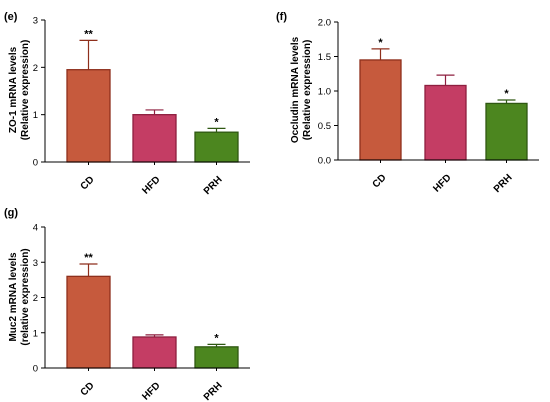 The height and width of the screenshot is (402, 550). Describe the element at coordinates (506, 131) in the screenshot. I see `panel-f-bar-prh` at that location.